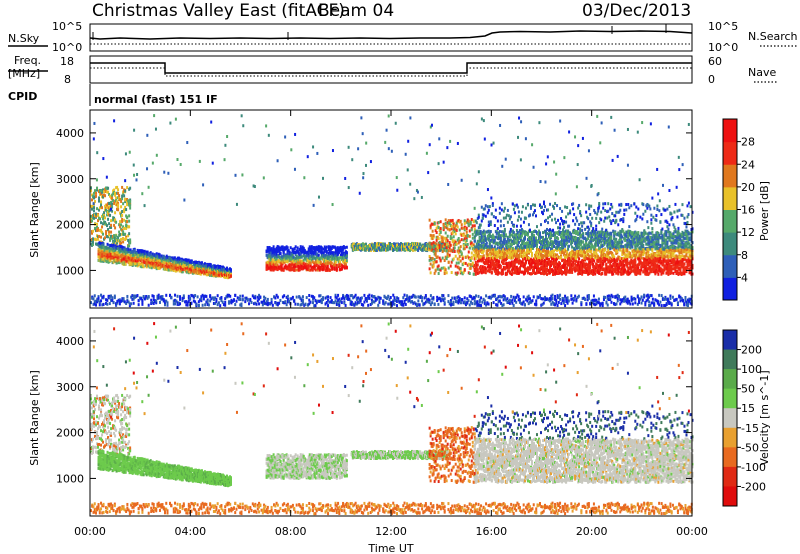 Image resolution: width=800 pixels, height=554 pixels. What do you see at coordinates (22, 96) in the screenshot?
I see `cpid-label: CPID` at bounding box center [22, 96].